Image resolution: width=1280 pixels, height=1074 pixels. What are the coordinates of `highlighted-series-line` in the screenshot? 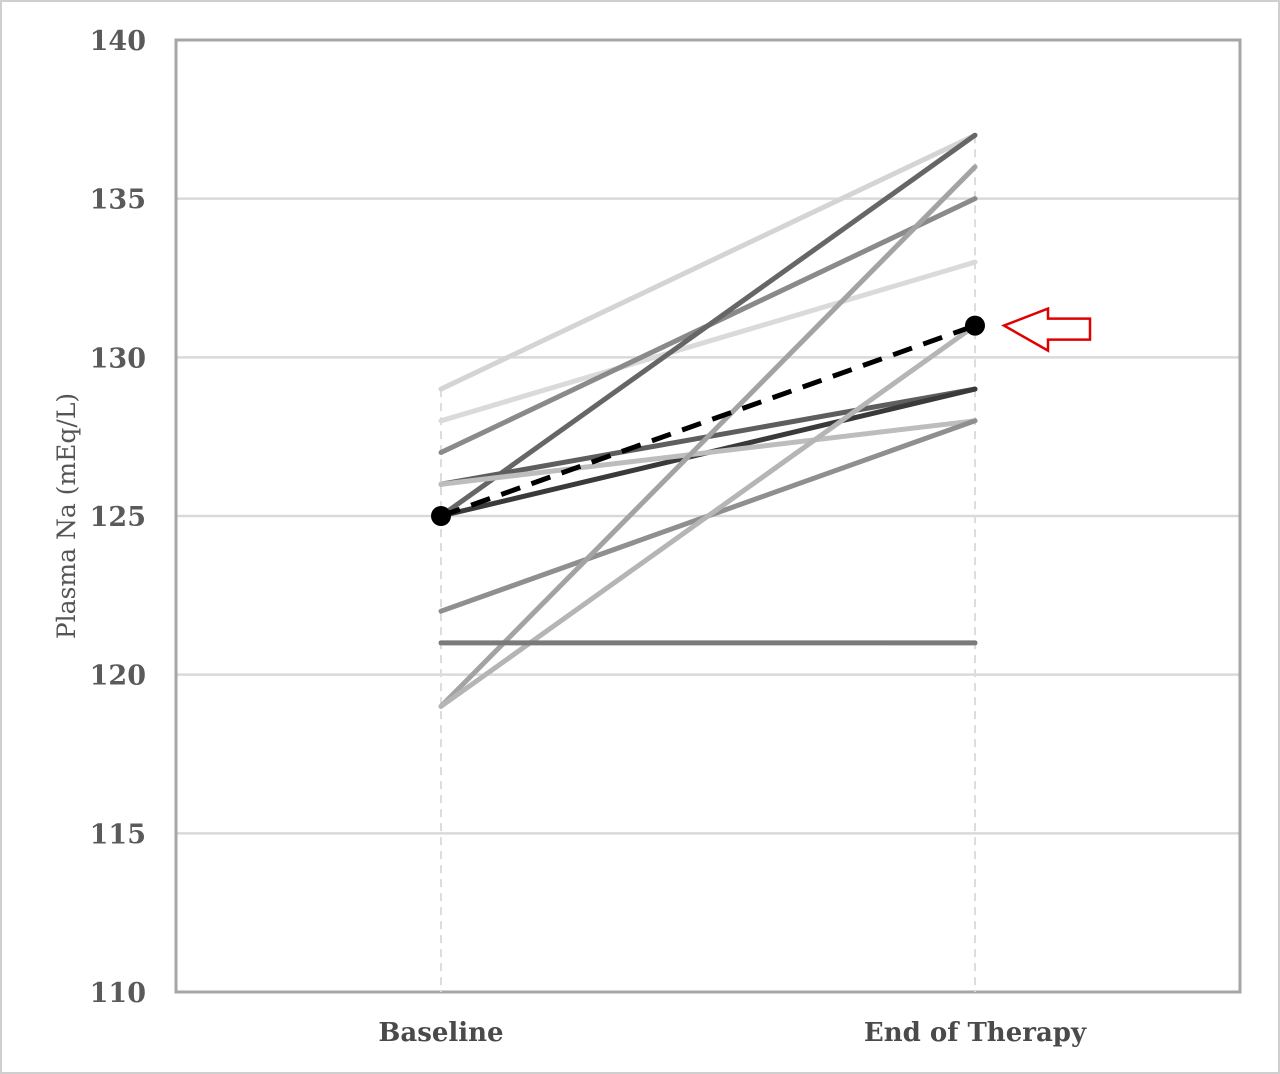 It's located at (708, 421).